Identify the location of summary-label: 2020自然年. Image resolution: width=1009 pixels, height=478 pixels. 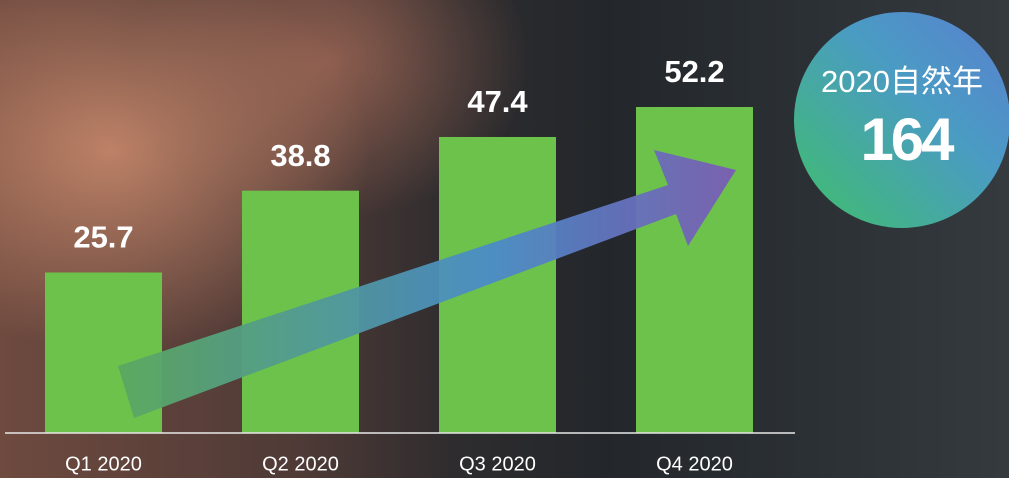
(902, 81).